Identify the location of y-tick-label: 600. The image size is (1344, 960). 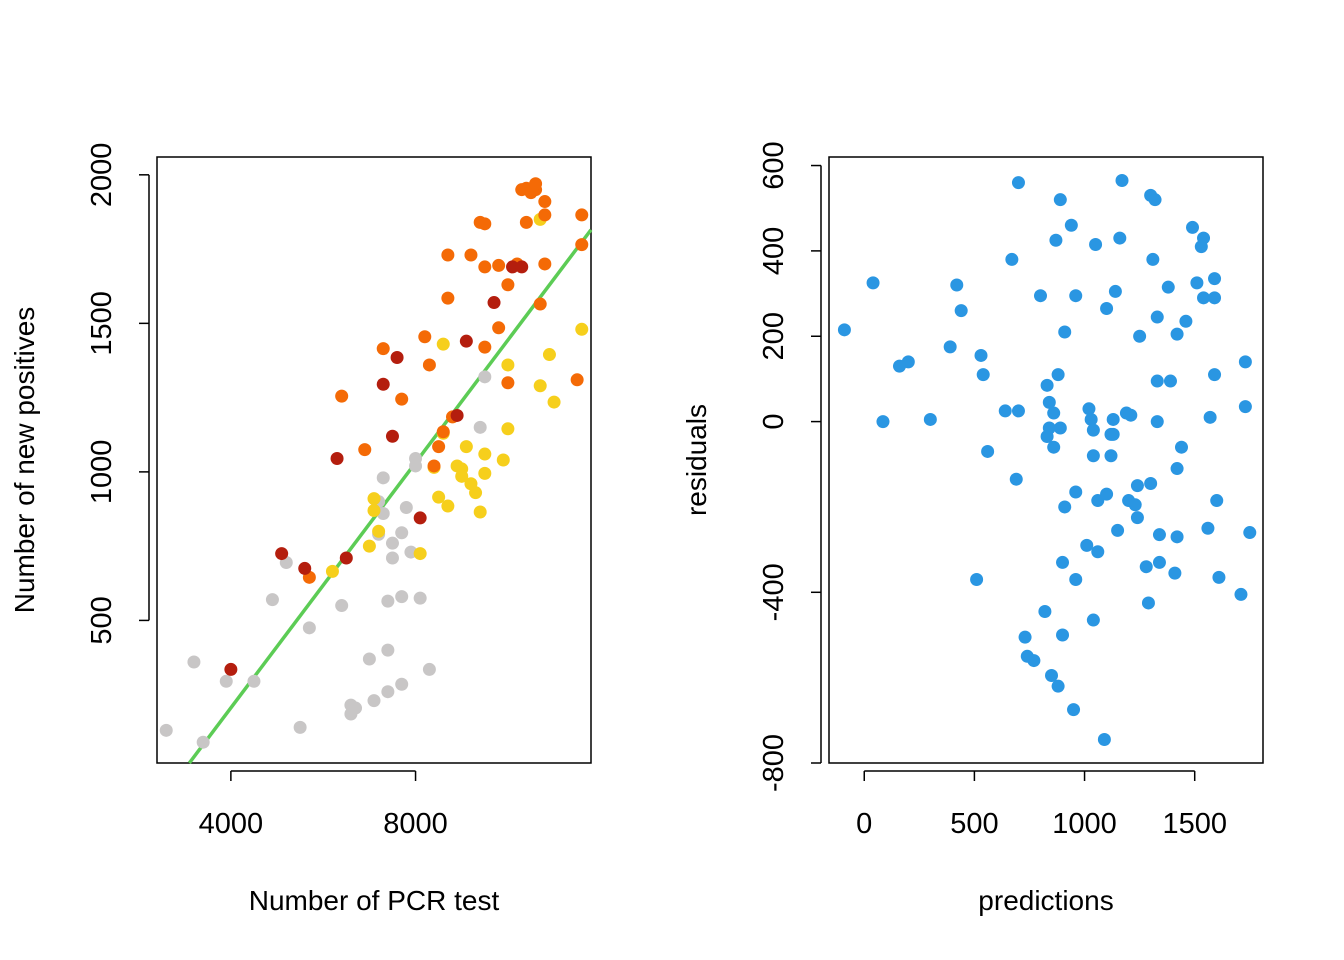
(774, 165).